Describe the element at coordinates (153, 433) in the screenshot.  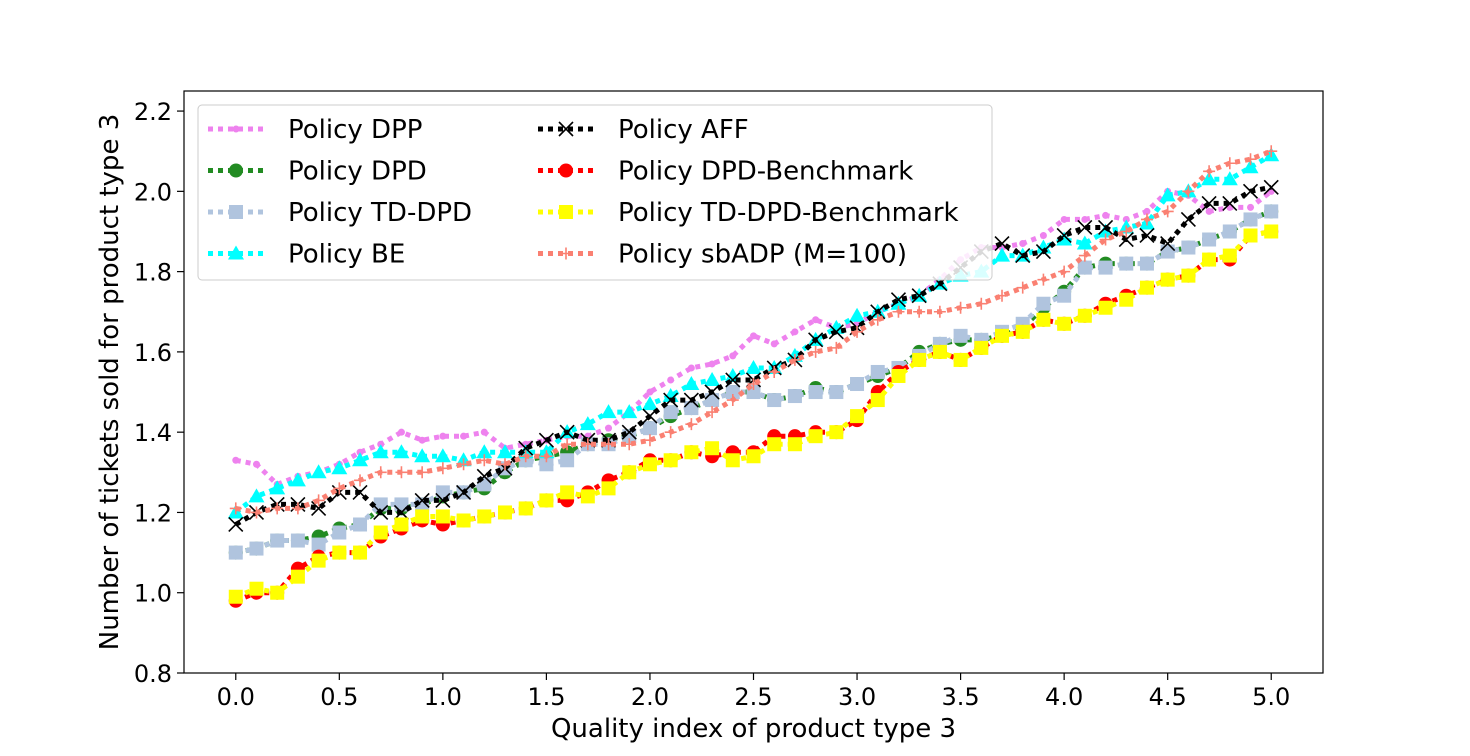
I see `y-tick-label: 1.4` at that location.